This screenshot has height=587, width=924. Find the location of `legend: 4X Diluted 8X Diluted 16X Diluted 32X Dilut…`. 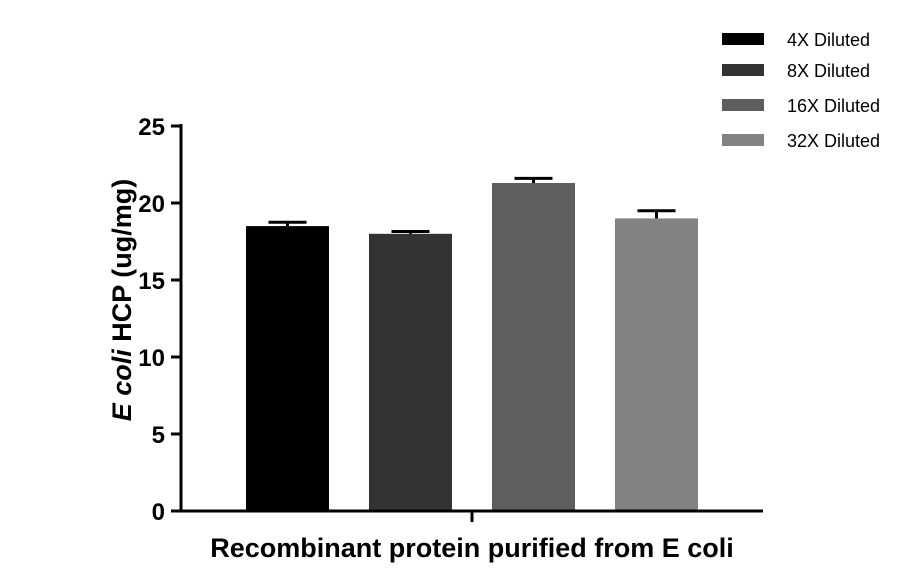

legend: 4X Diluted 8X Diluted 16X Diluted 32X Dilut… is located at coordinates (801, 90).